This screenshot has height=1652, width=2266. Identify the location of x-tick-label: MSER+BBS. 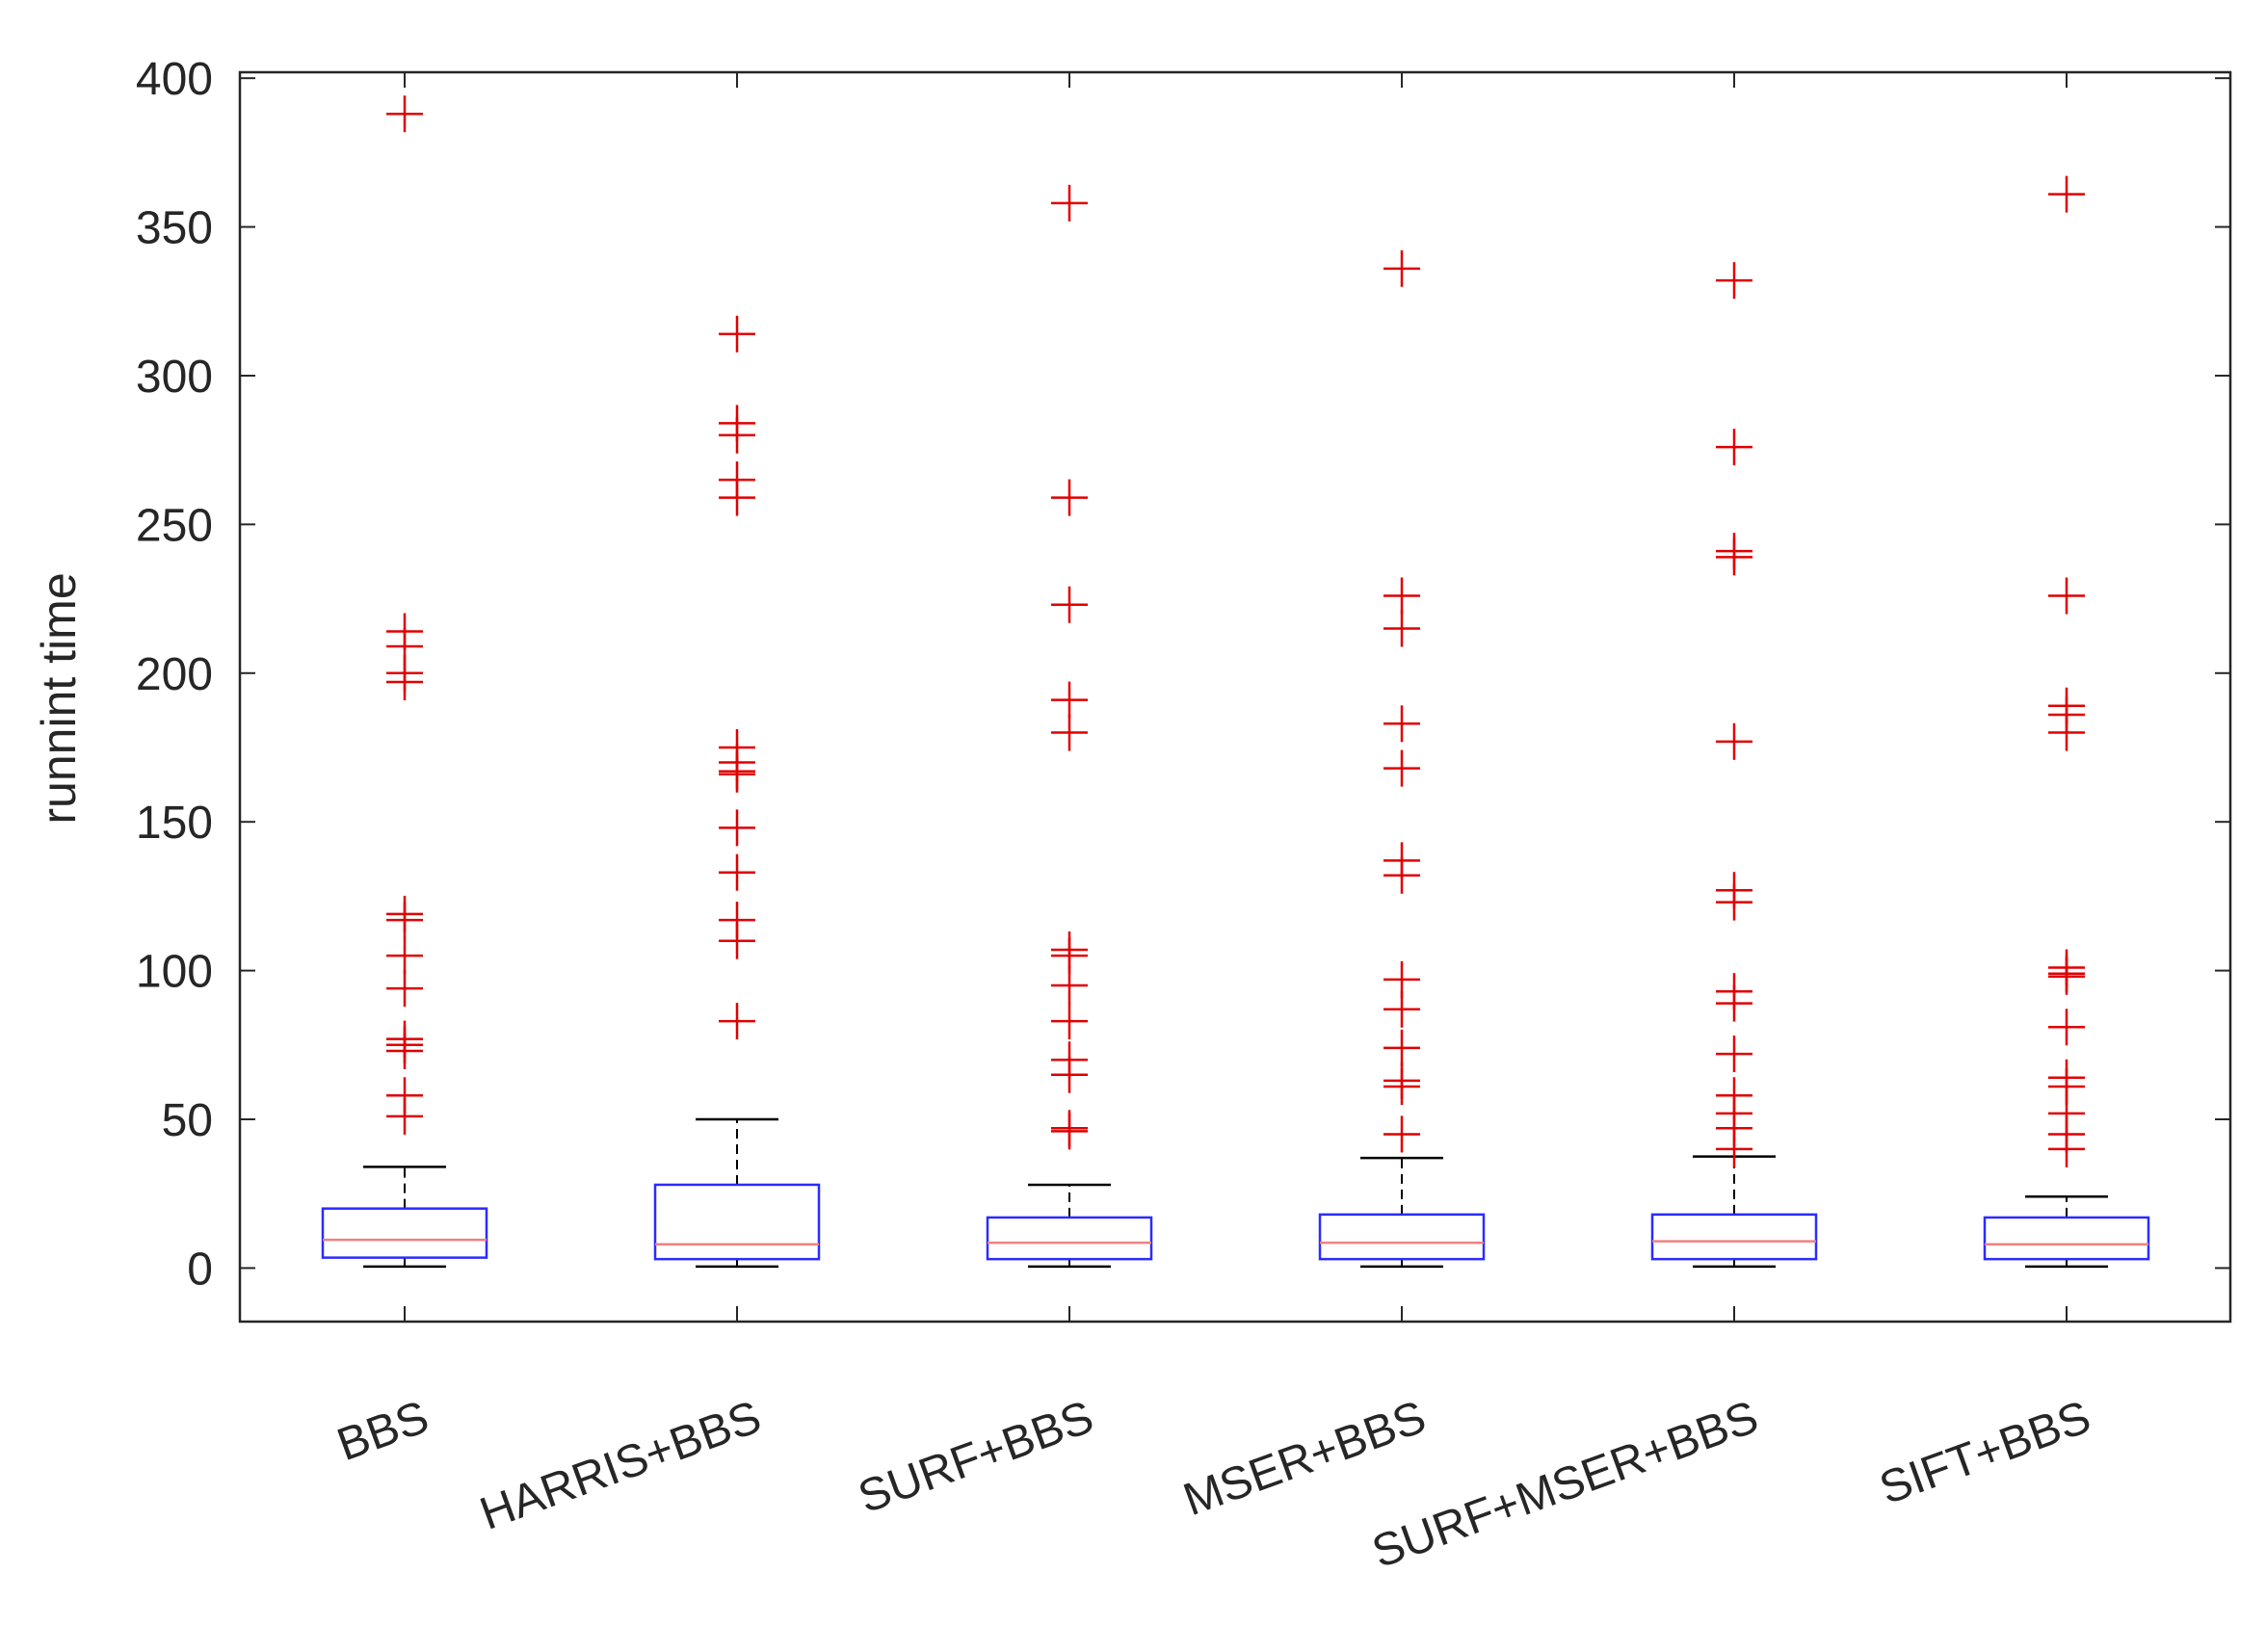
(1305, 1459).